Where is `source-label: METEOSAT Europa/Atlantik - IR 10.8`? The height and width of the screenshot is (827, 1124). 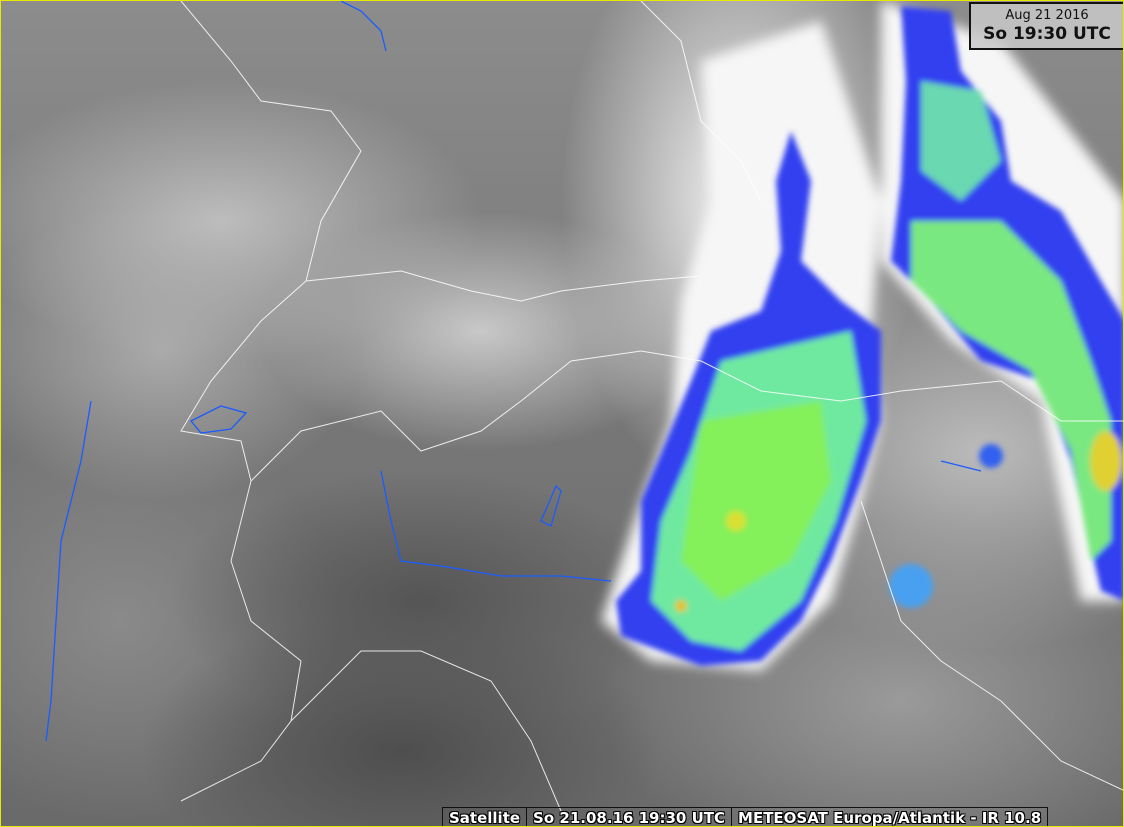
source-label: METEOSAT Europa/Atlantik - IR 10.8 is located at coordinates (890, 818).